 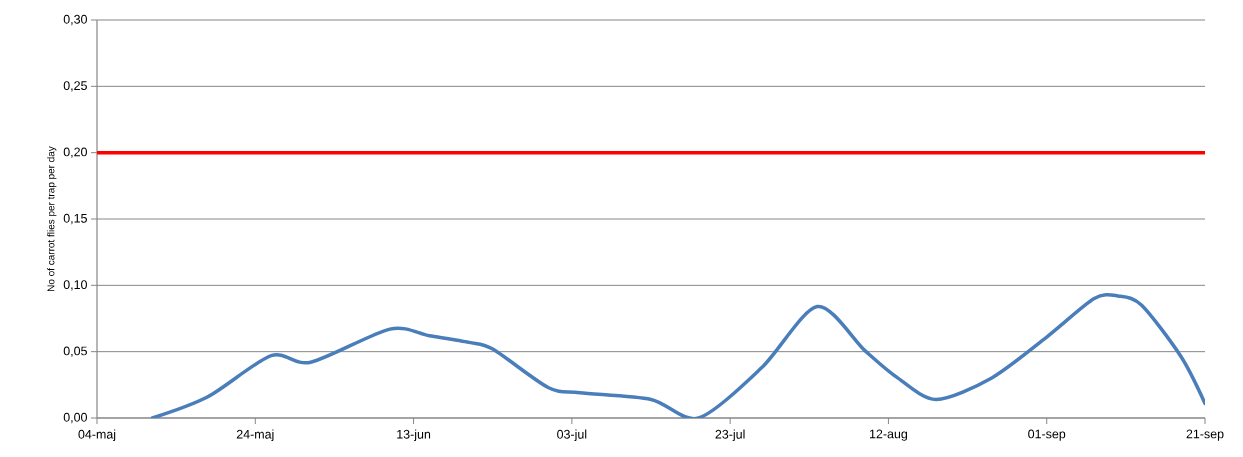 What do you see at coordinates (75, 152) in the screenshot?
I see `y-tick-label: 0,20` at bounding box center [75, 152].